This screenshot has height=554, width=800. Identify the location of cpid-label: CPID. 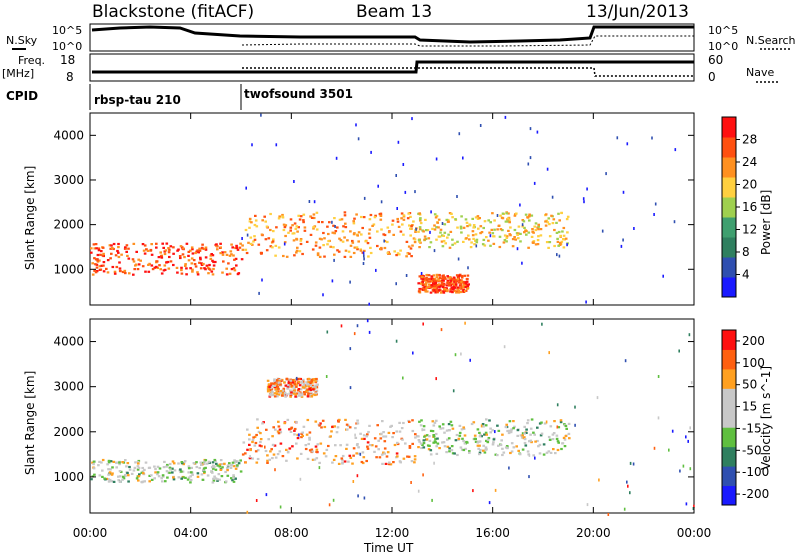
(22, 96).